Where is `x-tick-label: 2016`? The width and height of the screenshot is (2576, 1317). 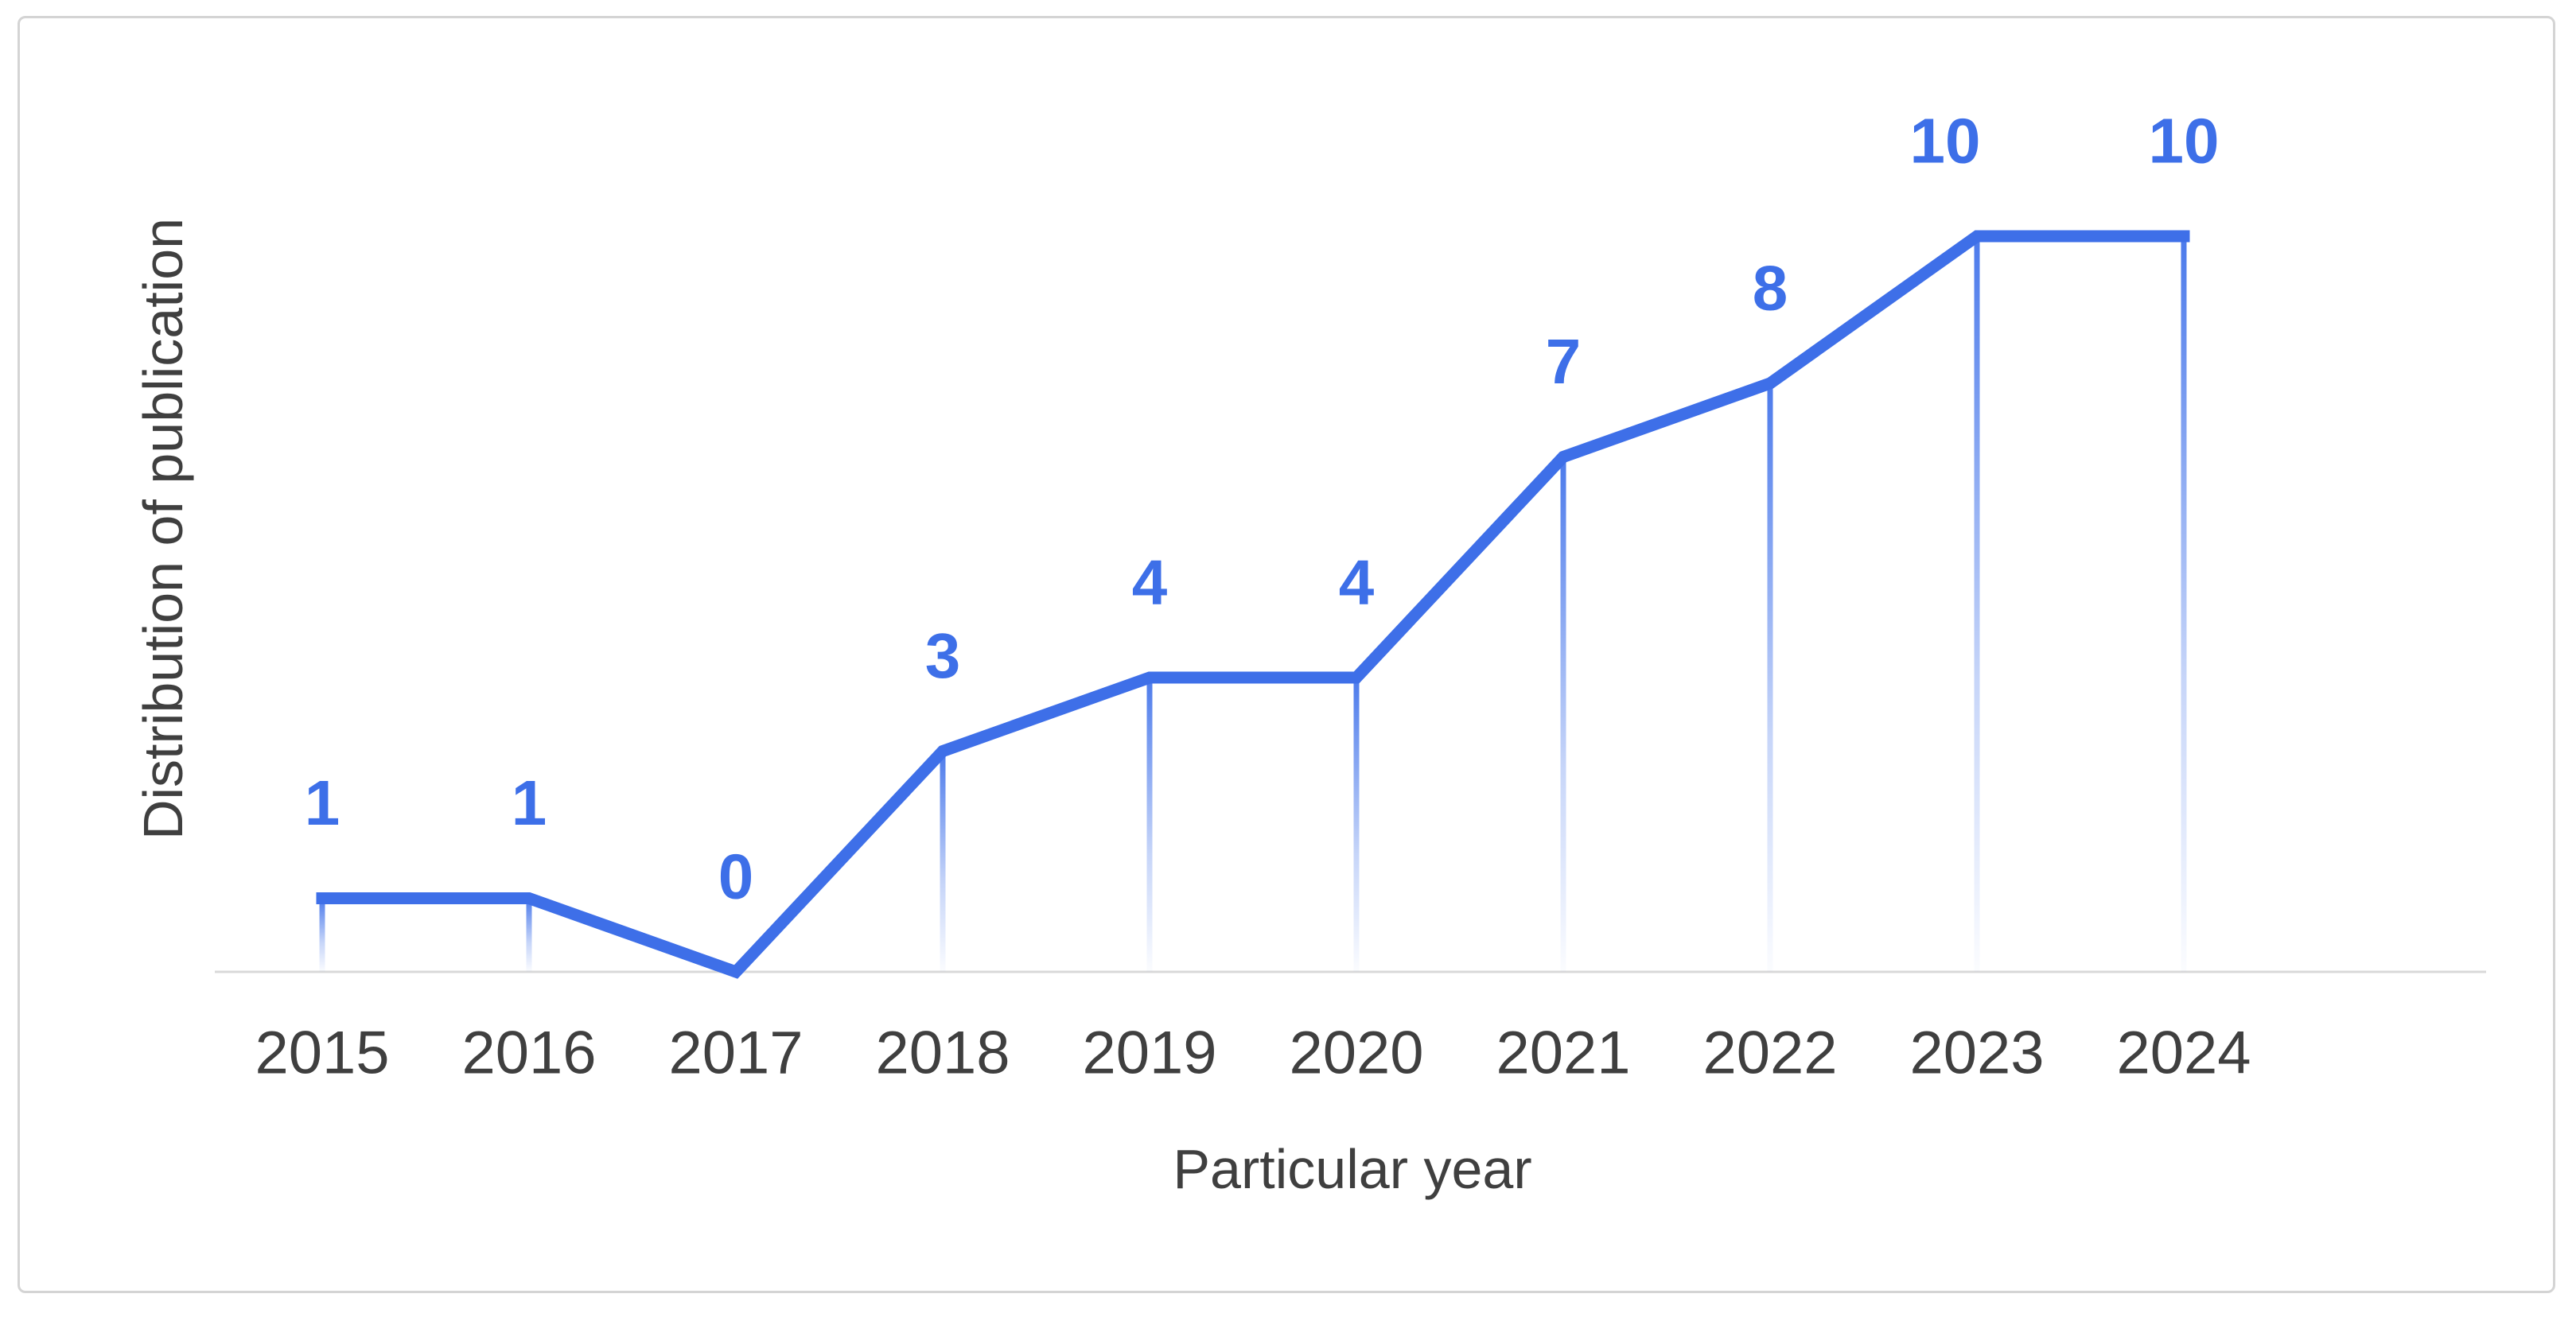
x-tick-label: 2016 is located at coordinates (529, 1053).